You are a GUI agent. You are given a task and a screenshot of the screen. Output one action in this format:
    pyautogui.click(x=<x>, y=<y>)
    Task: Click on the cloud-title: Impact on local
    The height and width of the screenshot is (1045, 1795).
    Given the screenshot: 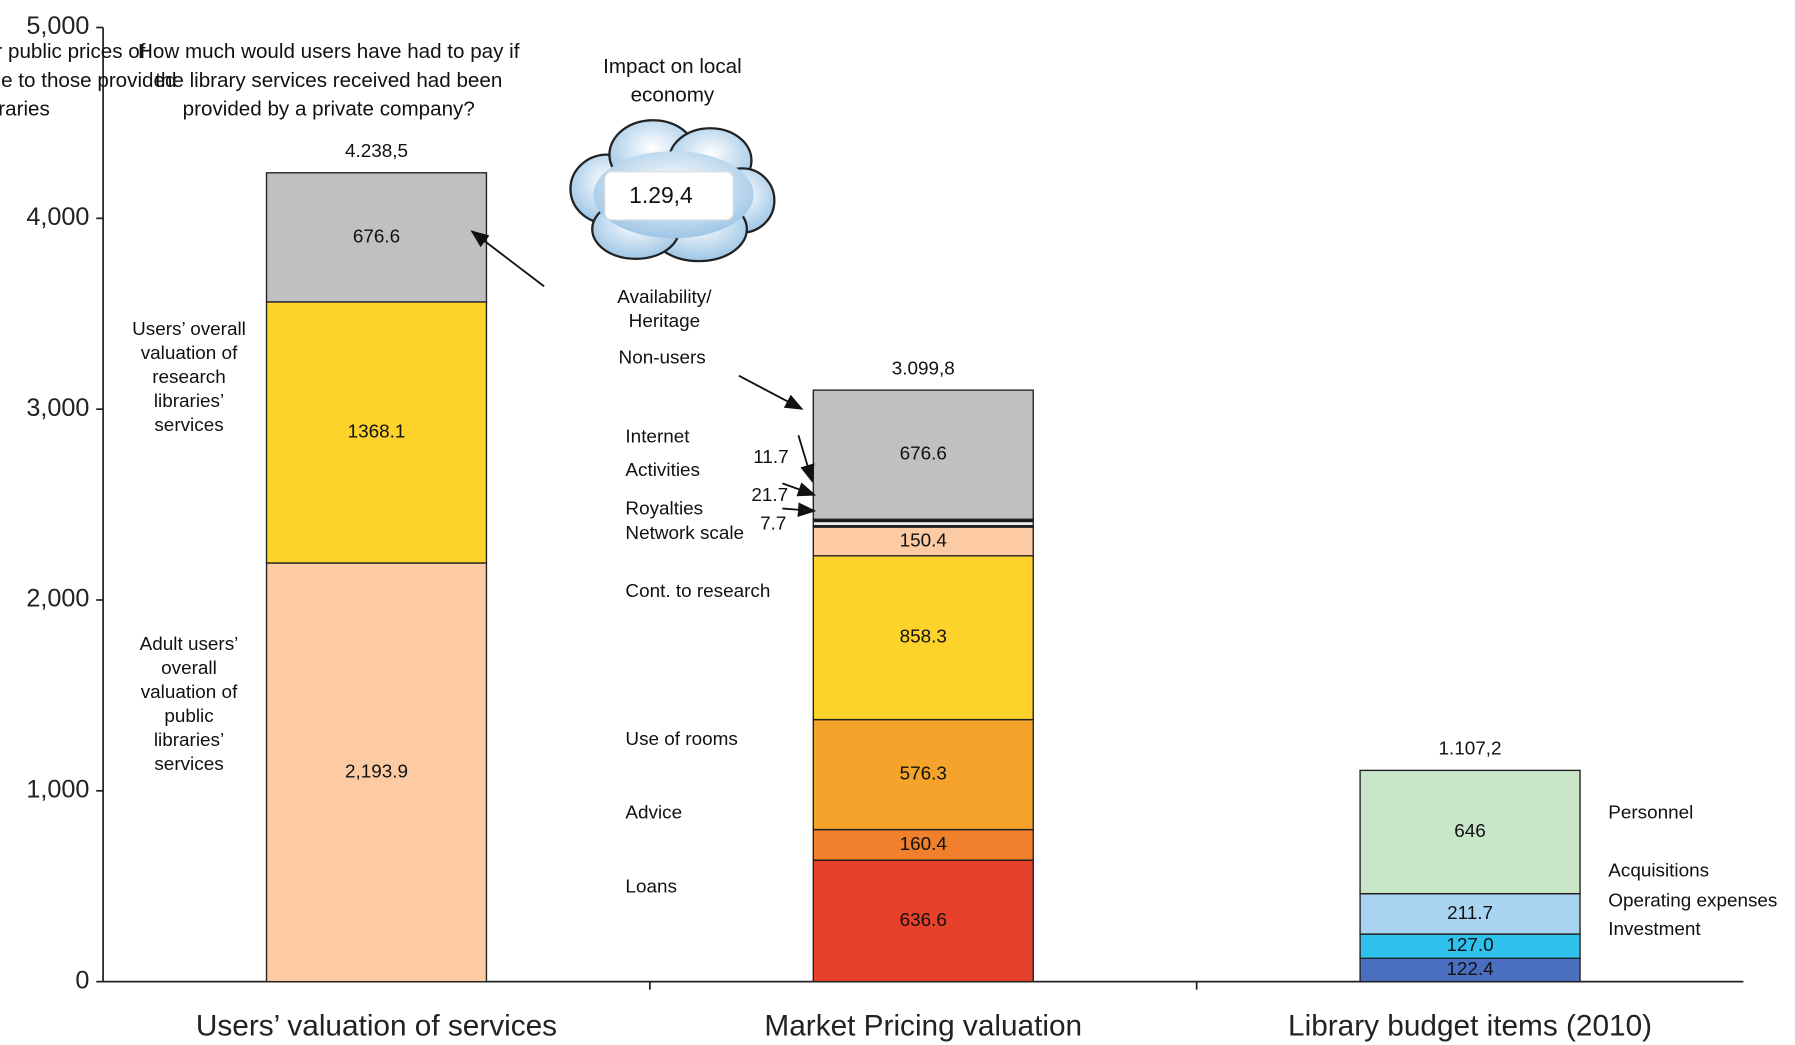 What is the action you would take?
    pyautogui.click(x=672, y=66)
    